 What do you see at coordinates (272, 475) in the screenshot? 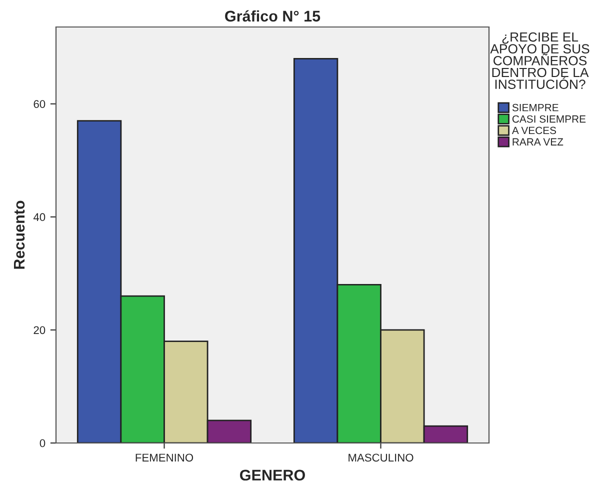
I see `x-axis-title: GENERO` at bounding box center [272, 475].